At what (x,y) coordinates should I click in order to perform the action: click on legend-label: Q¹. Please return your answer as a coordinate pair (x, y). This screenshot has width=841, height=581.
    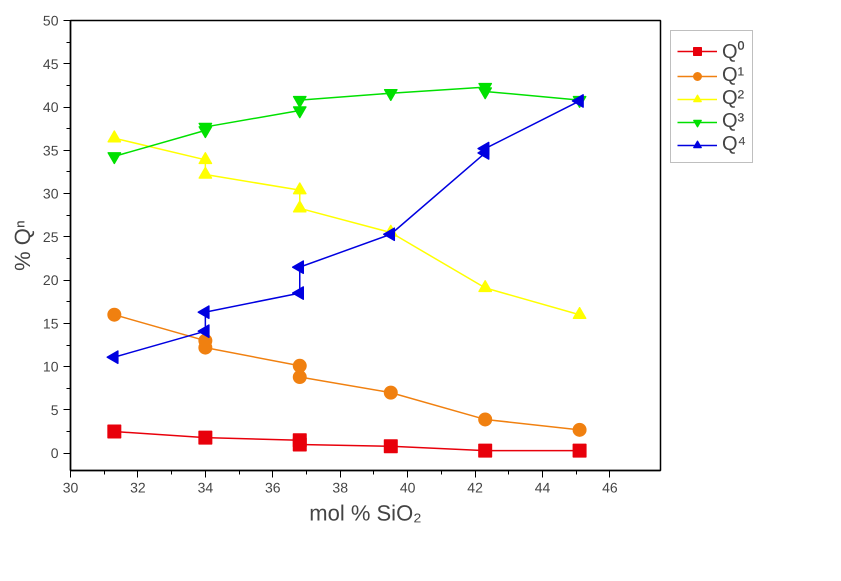
    Looking at the image, I should click on (733, 75).